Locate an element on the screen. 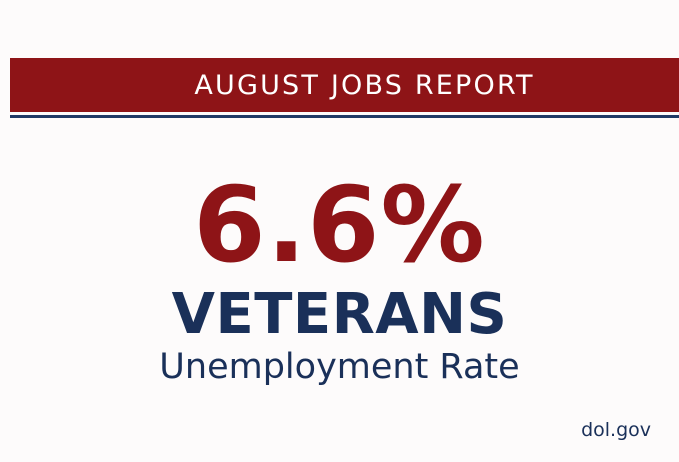 The height and width of the screenshot is (462, 679). source-label: dol.gov is located at coordinates (616, 430).